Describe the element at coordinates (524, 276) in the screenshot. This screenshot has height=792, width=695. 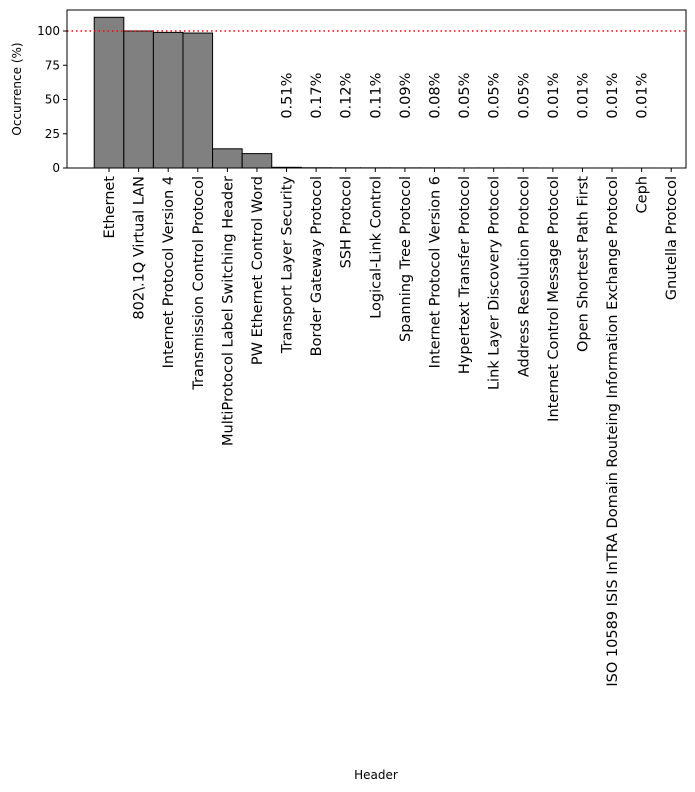
I see `x-tick-label: Address Resolution Protocol` at that location.